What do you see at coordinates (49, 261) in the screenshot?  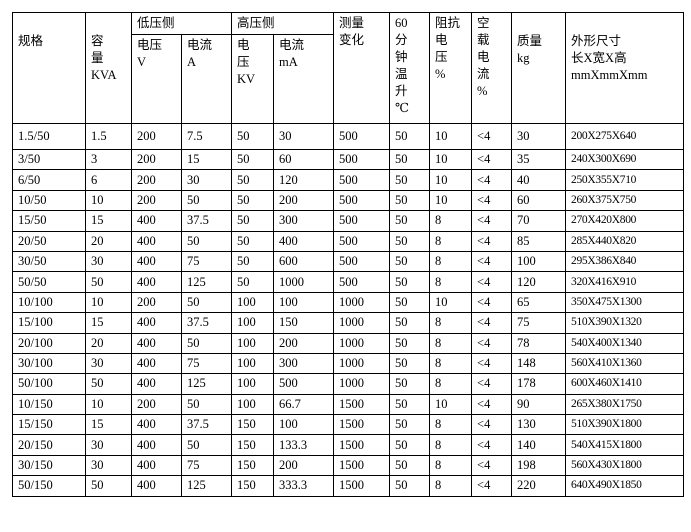 I see `cell-spec: 30/50` at bounding box center [49, 261].